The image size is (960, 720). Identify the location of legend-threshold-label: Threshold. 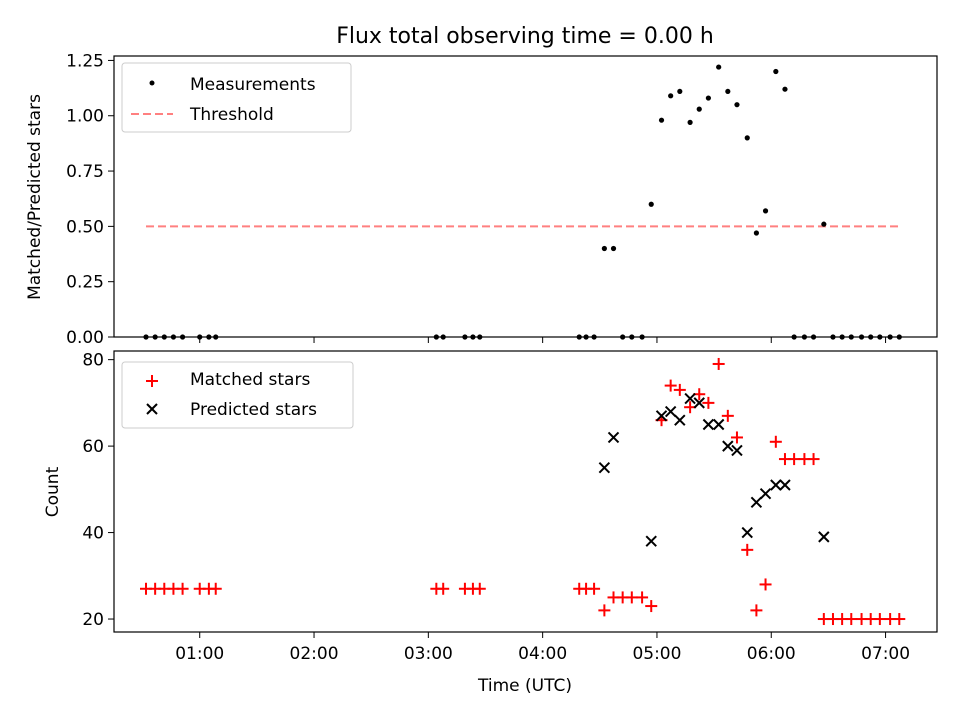
(231, 115).